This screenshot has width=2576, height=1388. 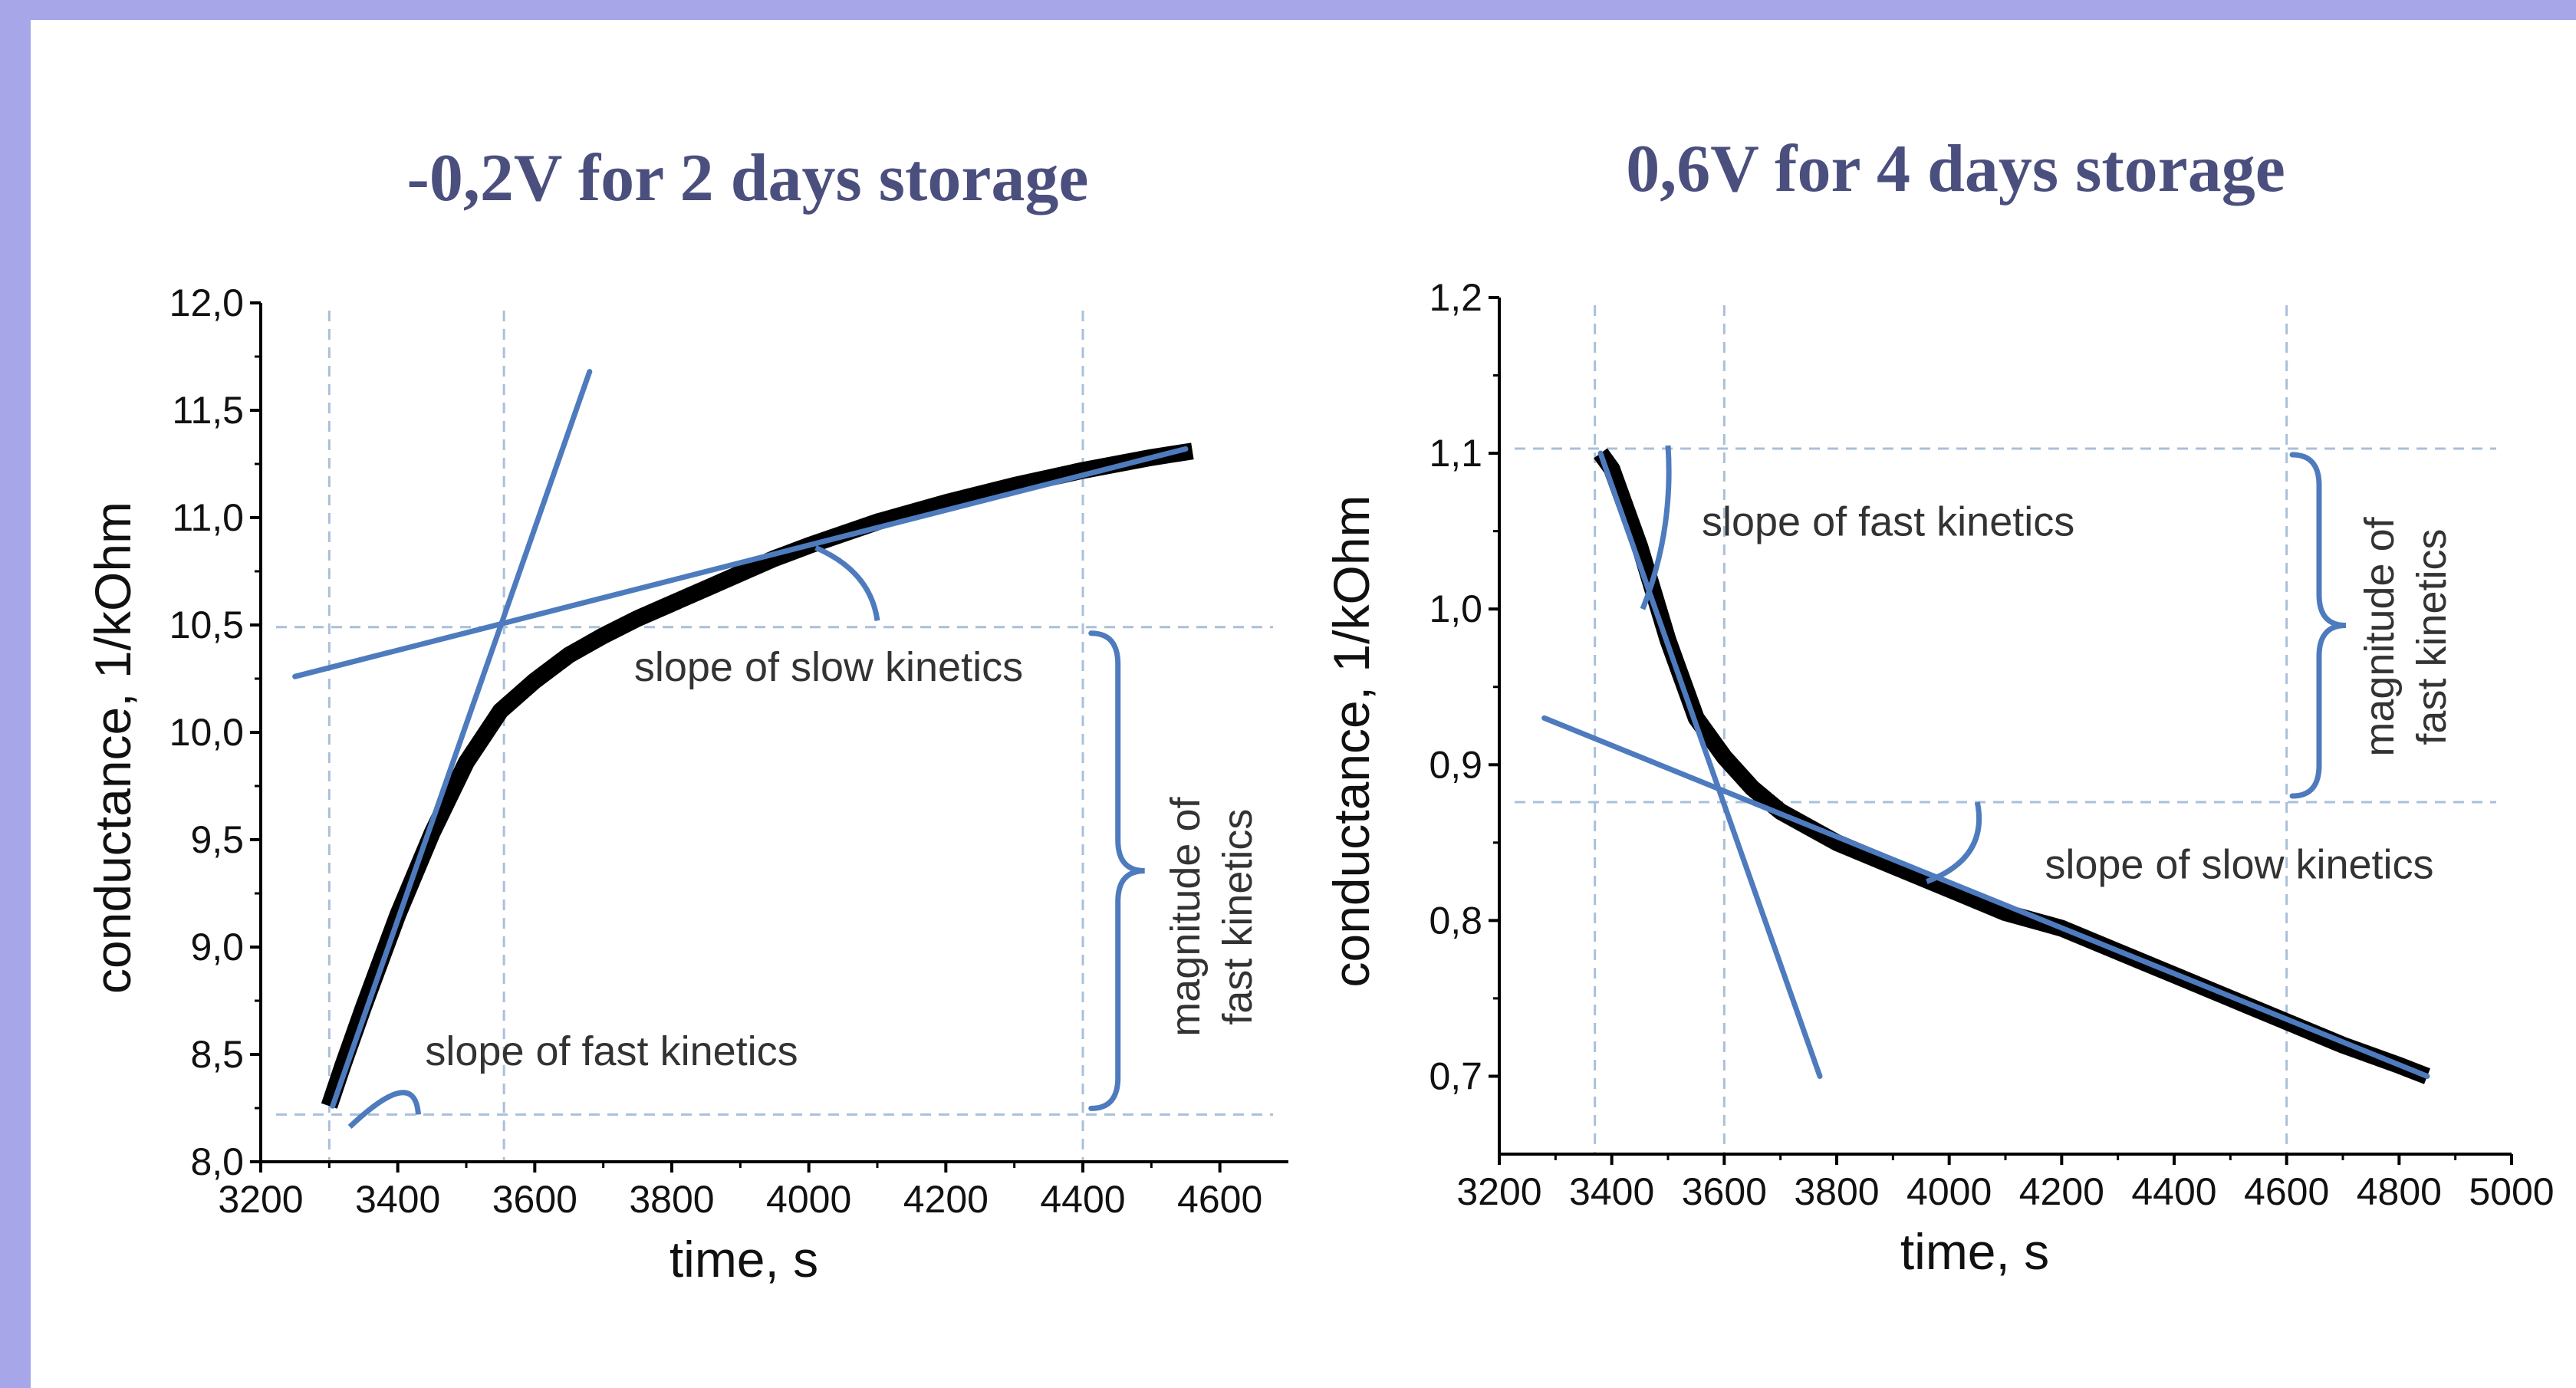 I want to click on y-tick-label: 0,8, so click(x=1455, y=920).